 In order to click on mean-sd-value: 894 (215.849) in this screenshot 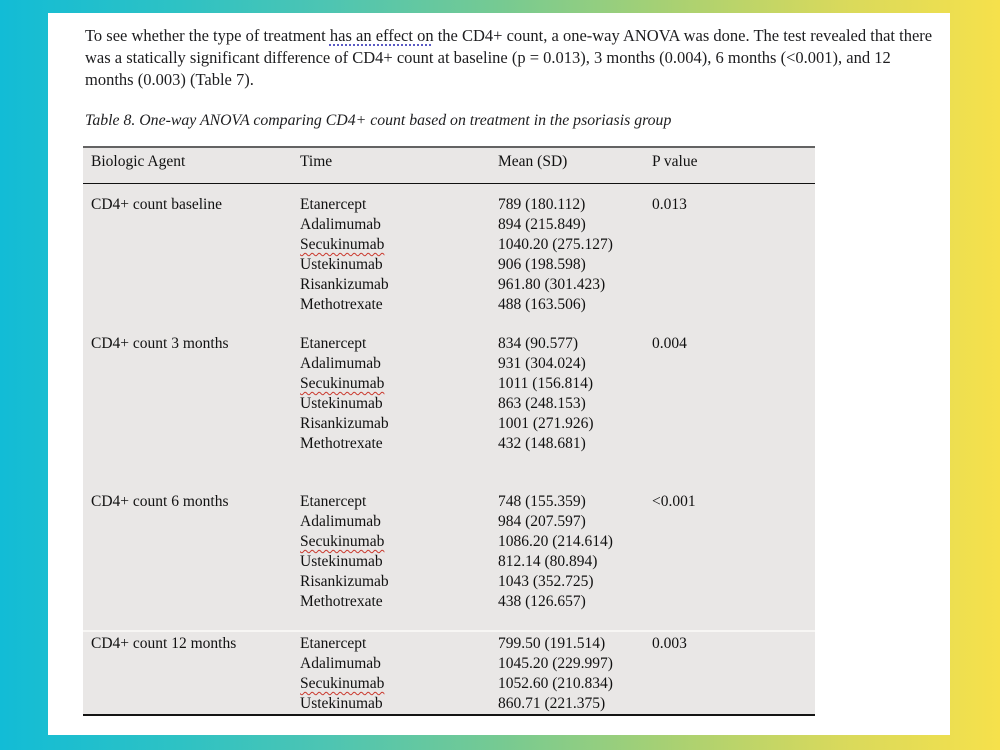, I will do `click(542, 224)`.